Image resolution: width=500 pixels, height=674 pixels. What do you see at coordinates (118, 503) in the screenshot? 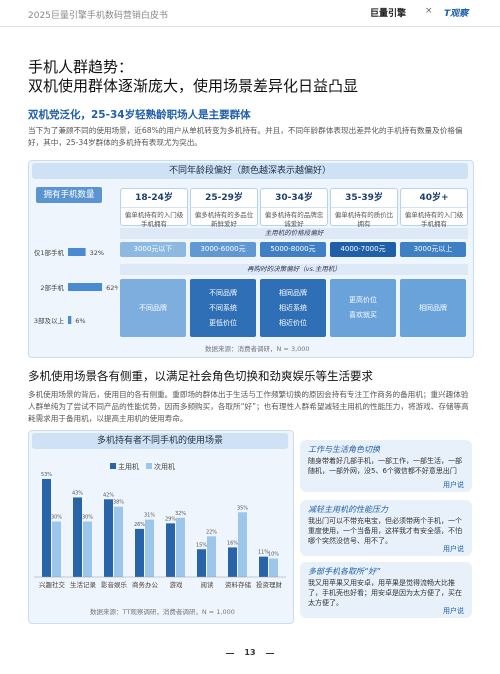
I see `value-label: 38%` at bounding box center [118, 503].